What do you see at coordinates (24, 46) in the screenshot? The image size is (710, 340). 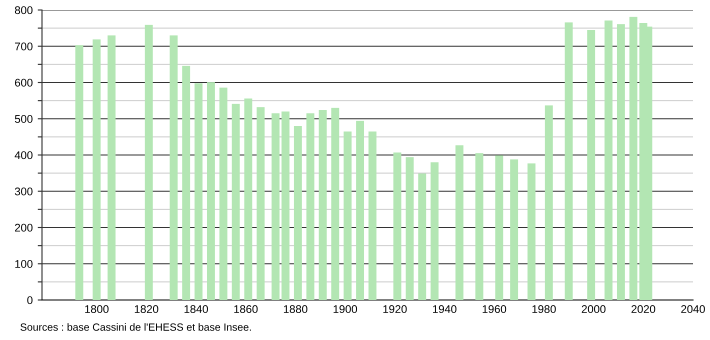 I see `y-tick-label: 700` at bounding box center [24, 46].